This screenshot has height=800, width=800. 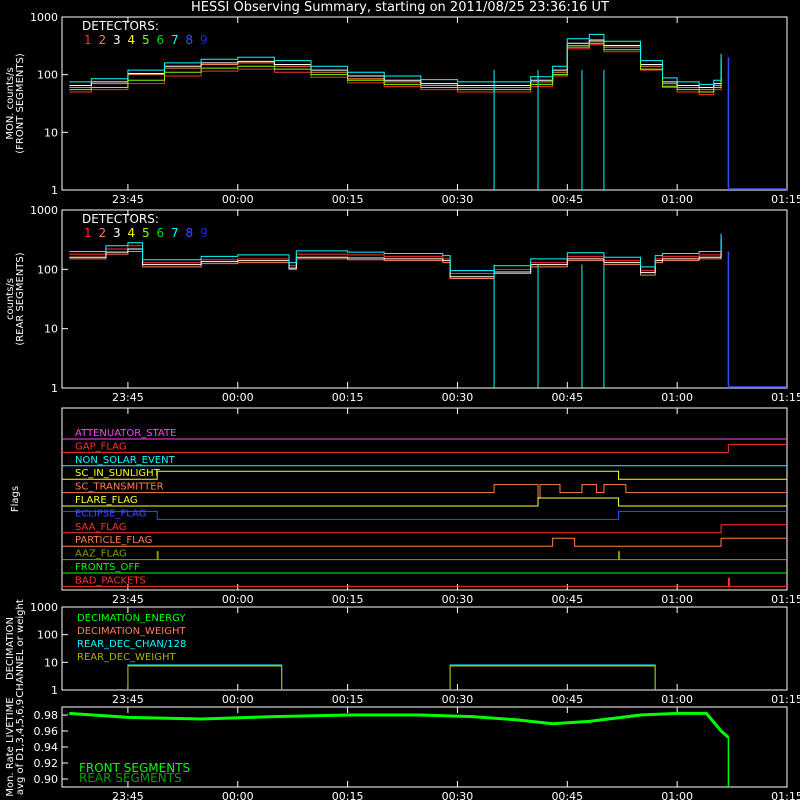 What do you see at coordinates (46, 763) in the screenshot?
I see `y-tick-label: 0.92` at bounding box center [46, 763].